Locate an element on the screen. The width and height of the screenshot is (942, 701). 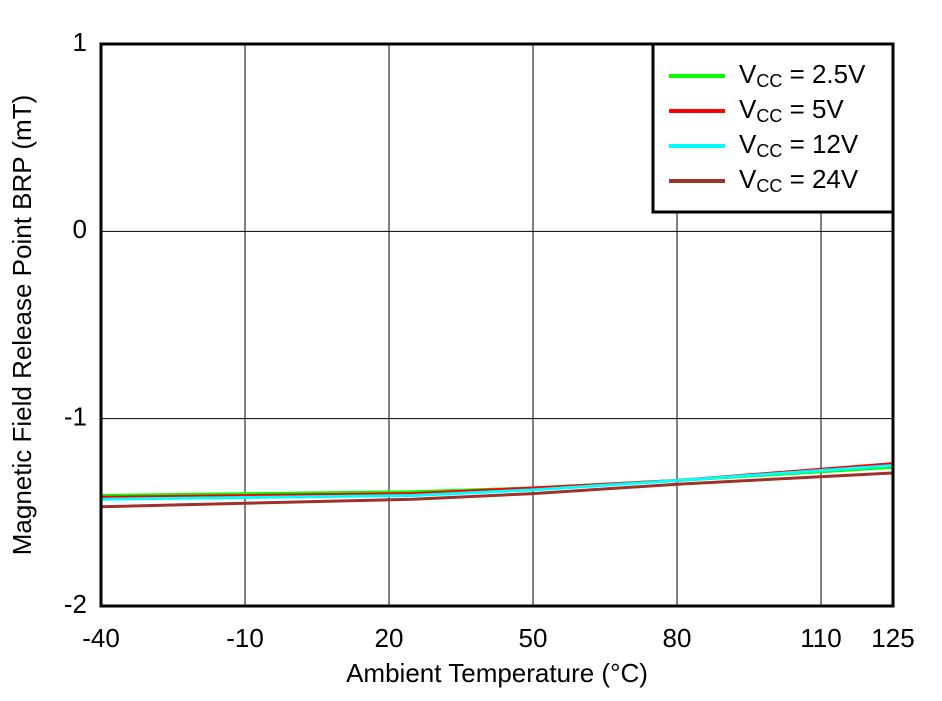
y-tick-label: 0 is located at coordinates (80, 229).